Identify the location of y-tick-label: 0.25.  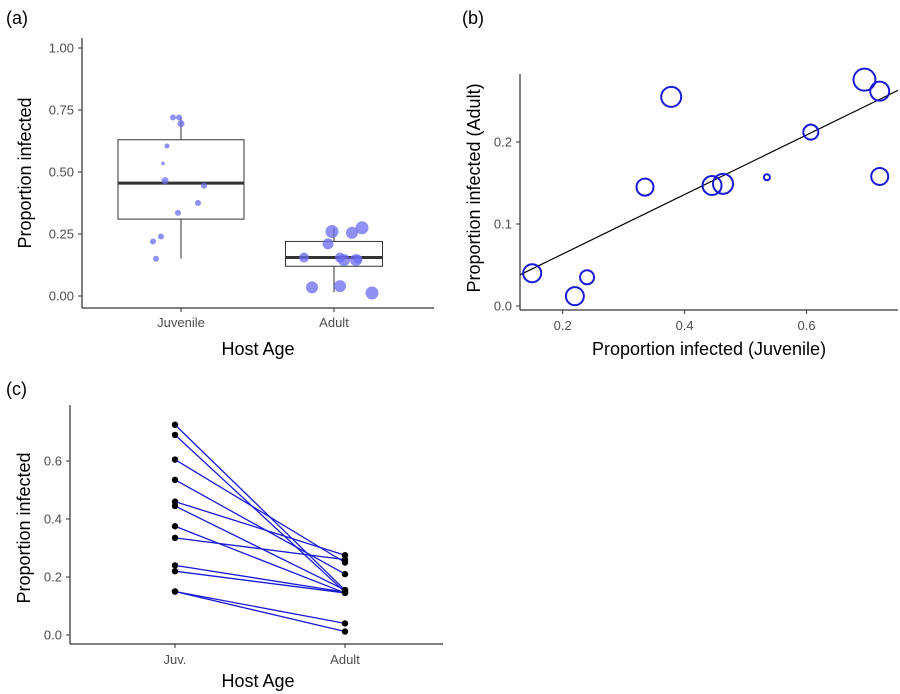
(61, 234).